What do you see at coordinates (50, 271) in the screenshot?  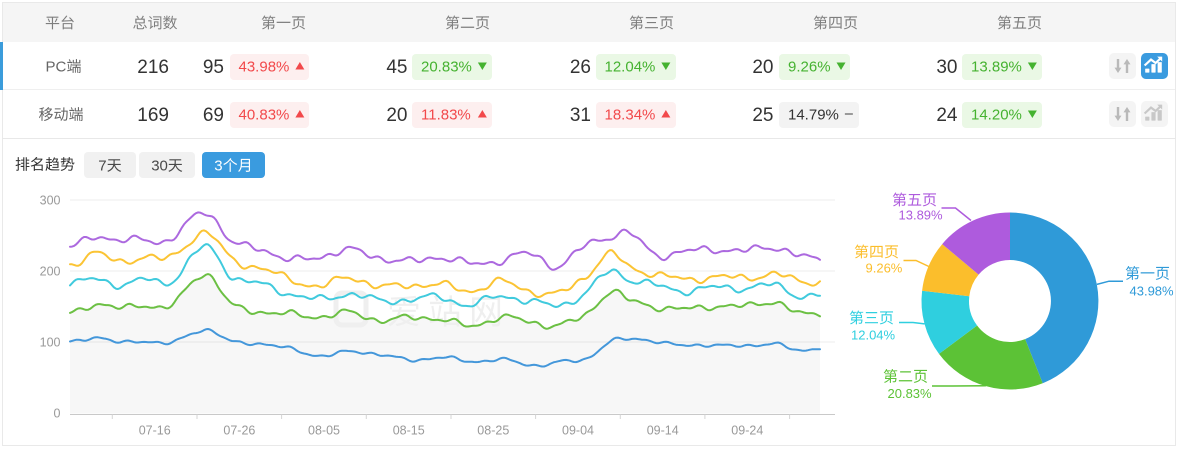 I see `svg-text: 200` at bounding box center [50, 271].